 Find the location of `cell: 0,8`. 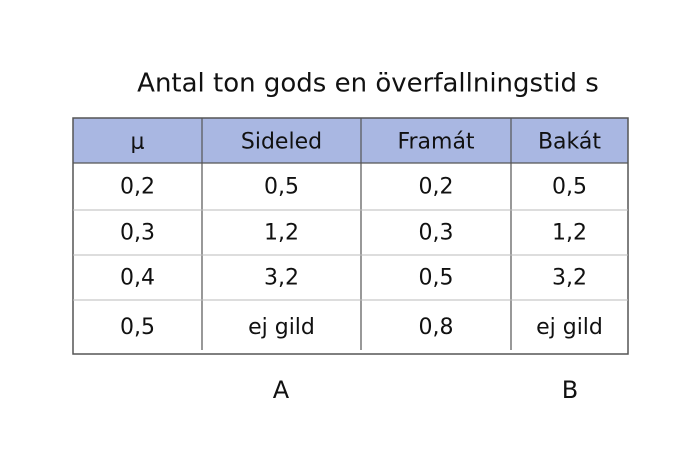

cell: 0,8 is located at coordinates (436, 327).